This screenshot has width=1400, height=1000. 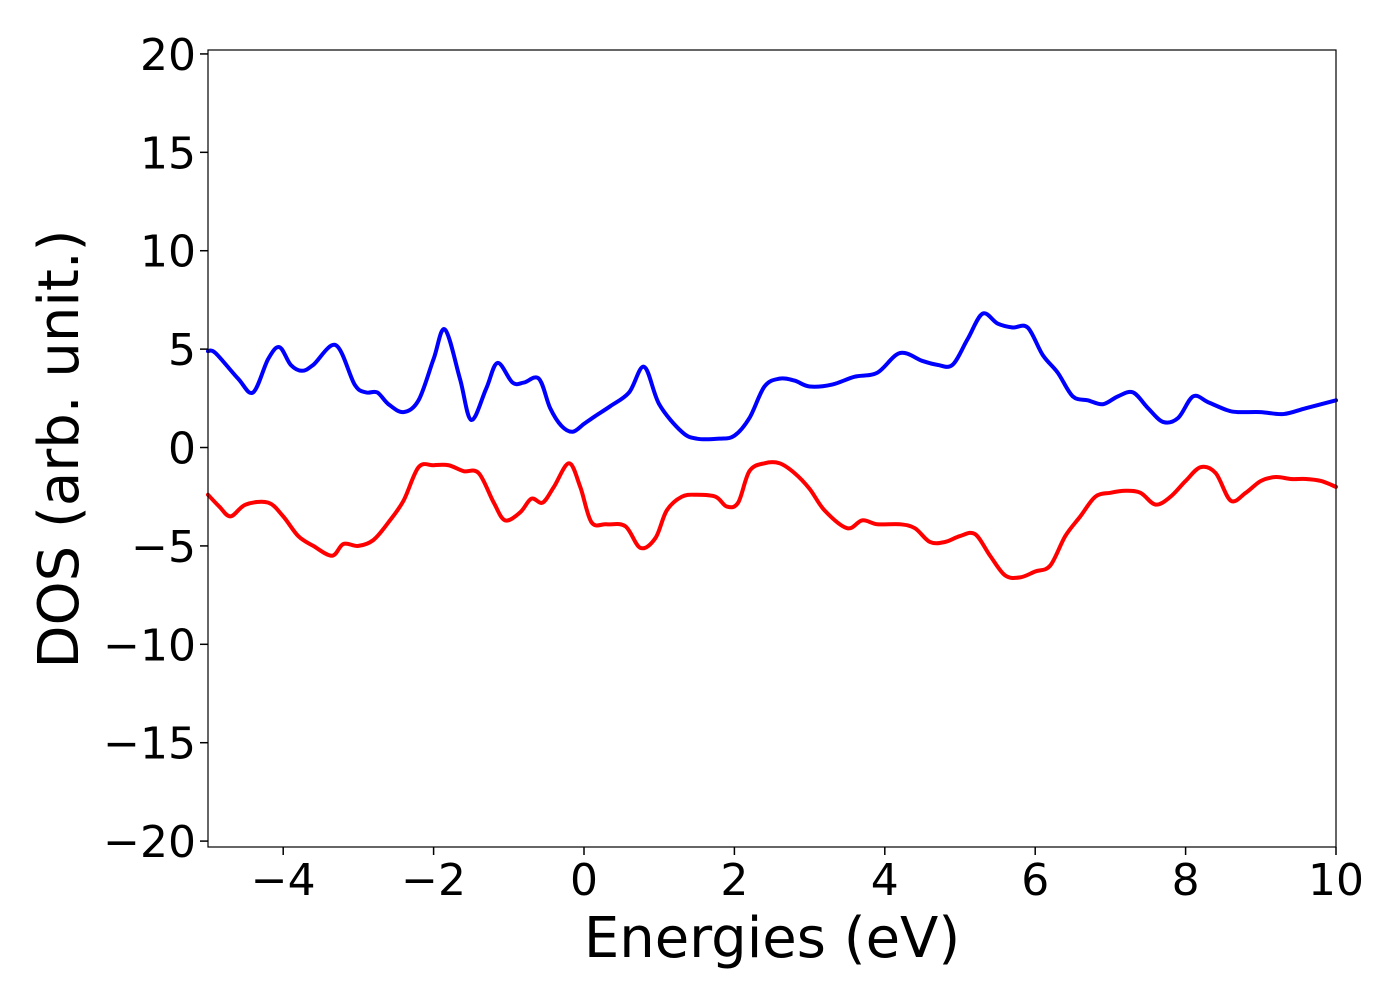 I want to click on x-tick-label: 8, so click(x=1186, y=880).